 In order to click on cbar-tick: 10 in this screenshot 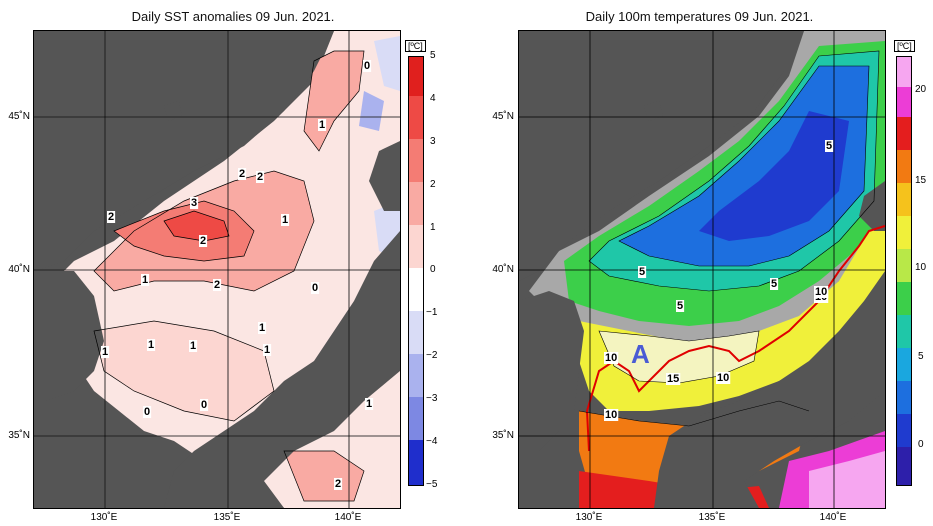, I will do `click(921, 267)`.